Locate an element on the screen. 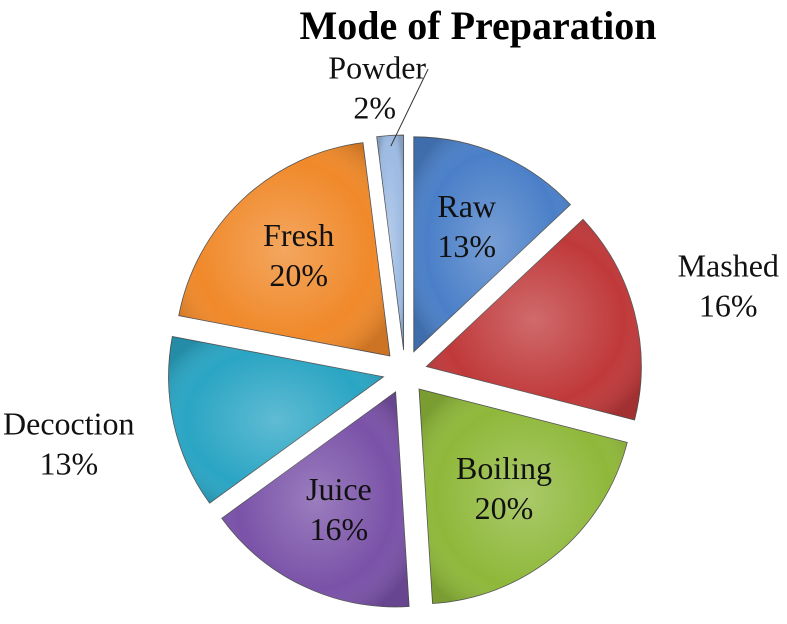  slice-label: Decoction is located at coordinates (69, 423).